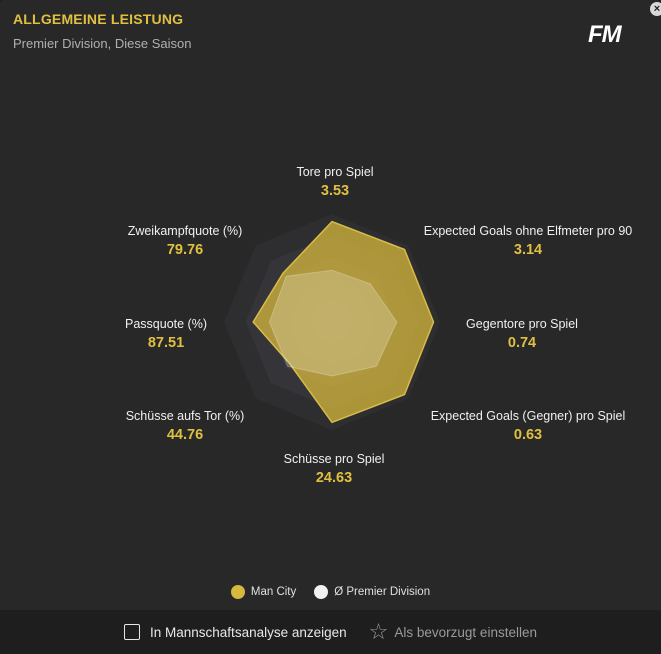 This screenshot has height=654, width=661. I want to click on axis-label: Zweikampfquote (%), so click(185, 231).